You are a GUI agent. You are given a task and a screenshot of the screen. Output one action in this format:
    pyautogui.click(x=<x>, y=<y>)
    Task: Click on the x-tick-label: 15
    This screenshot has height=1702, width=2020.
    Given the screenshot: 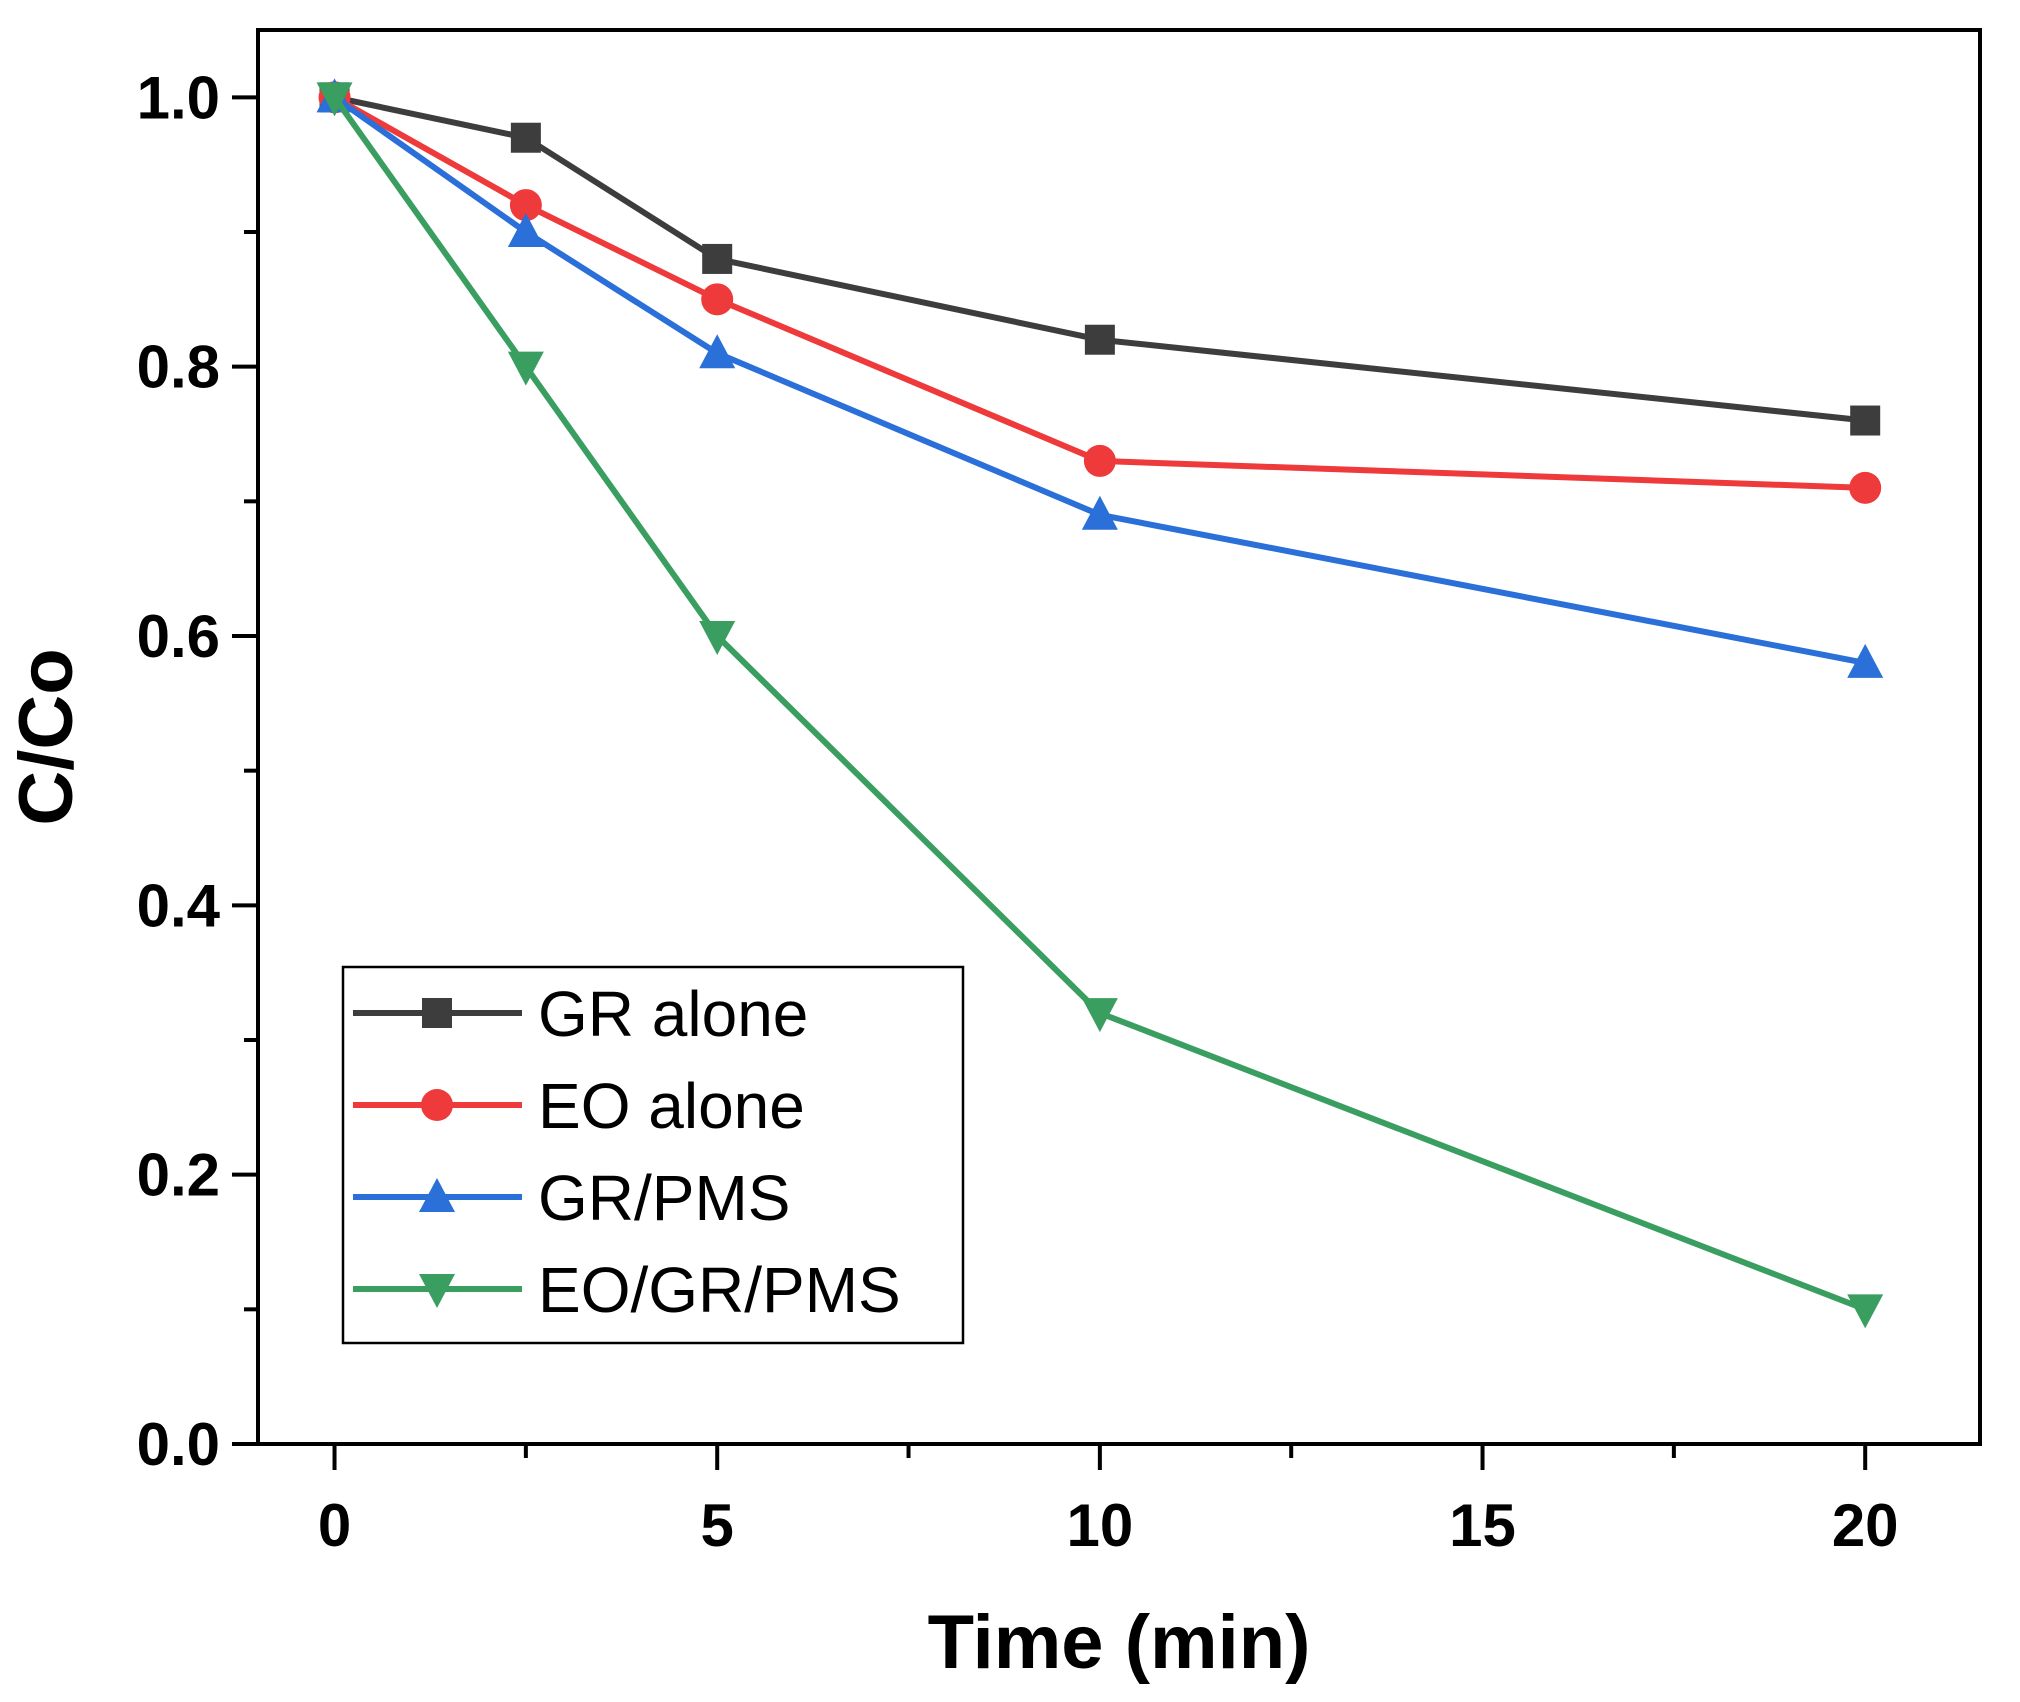 What is the action you would take?
    pyautogui.click(x=1482, y=1525)
    